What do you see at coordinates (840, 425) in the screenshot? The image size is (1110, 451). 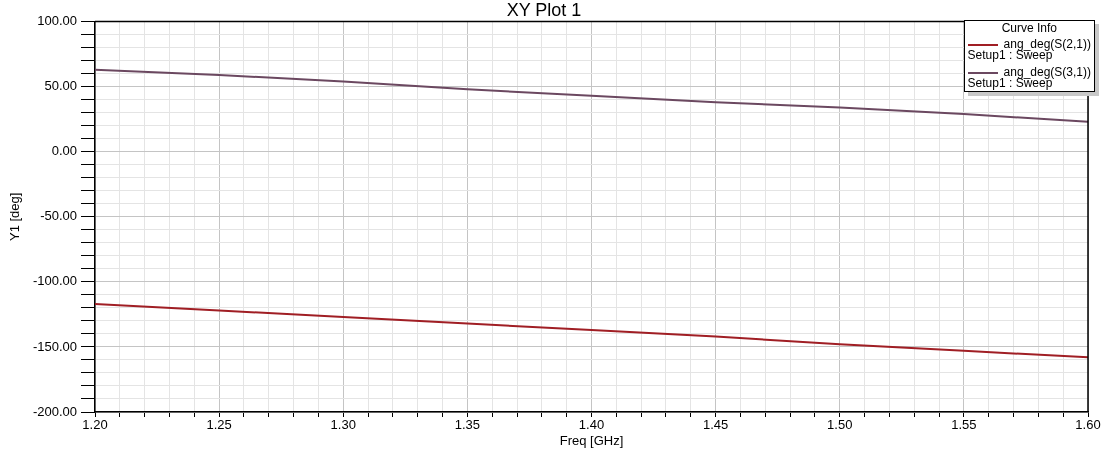 I see `x-tick-label: 1.50` at bounding box center [840, 425].